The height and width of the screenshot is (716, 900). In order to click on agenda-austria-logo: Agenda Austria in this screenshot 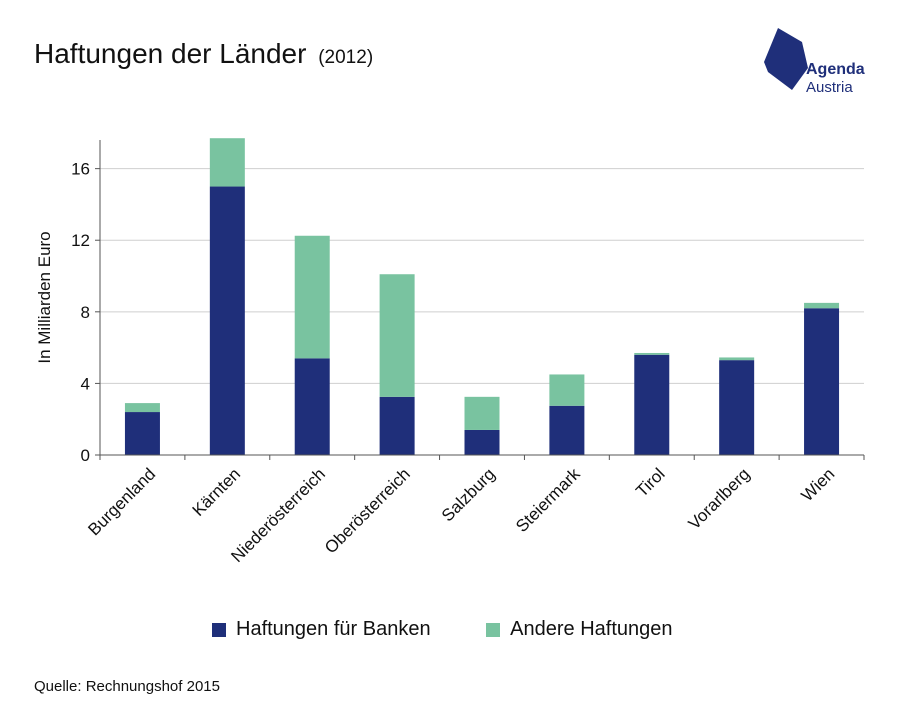, I will do `click(819, 63)`.